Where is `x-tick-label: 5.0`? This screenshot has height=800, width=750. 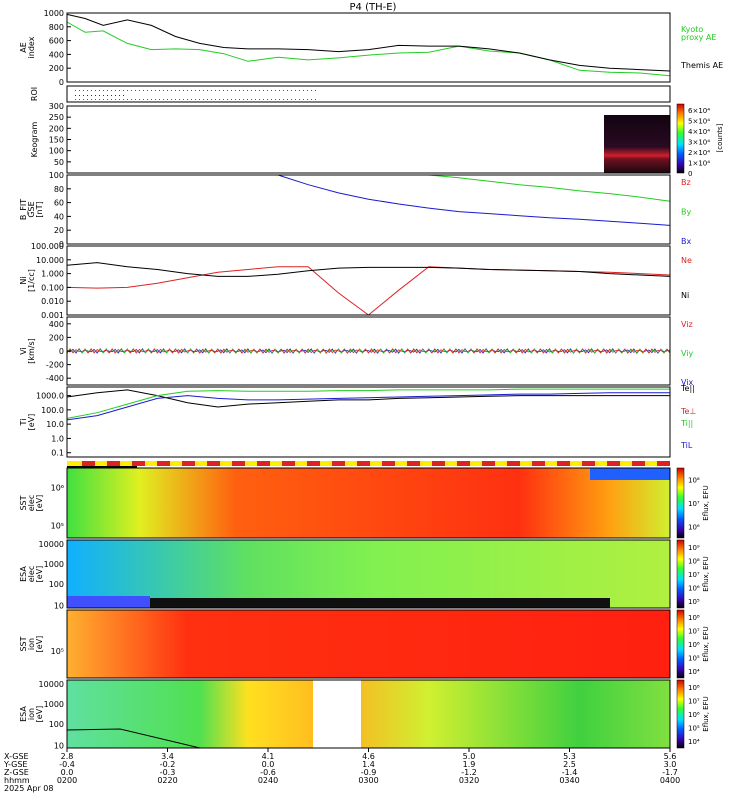 x-tick-label: 5.0 is located at coordinates (469, 756).